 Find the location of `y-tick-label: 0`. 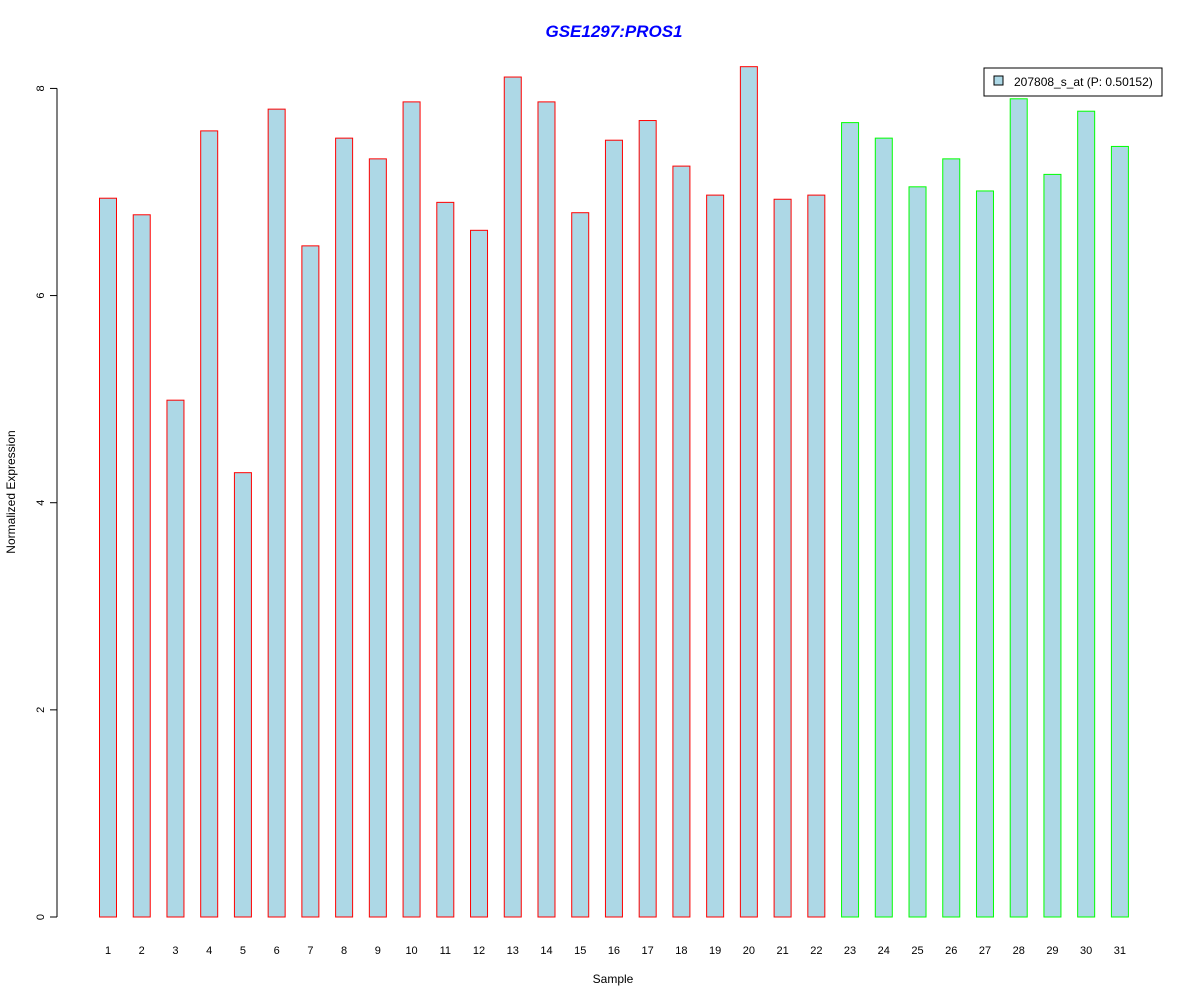

y-tick-label: 0 is located at coordinates (41, 917).